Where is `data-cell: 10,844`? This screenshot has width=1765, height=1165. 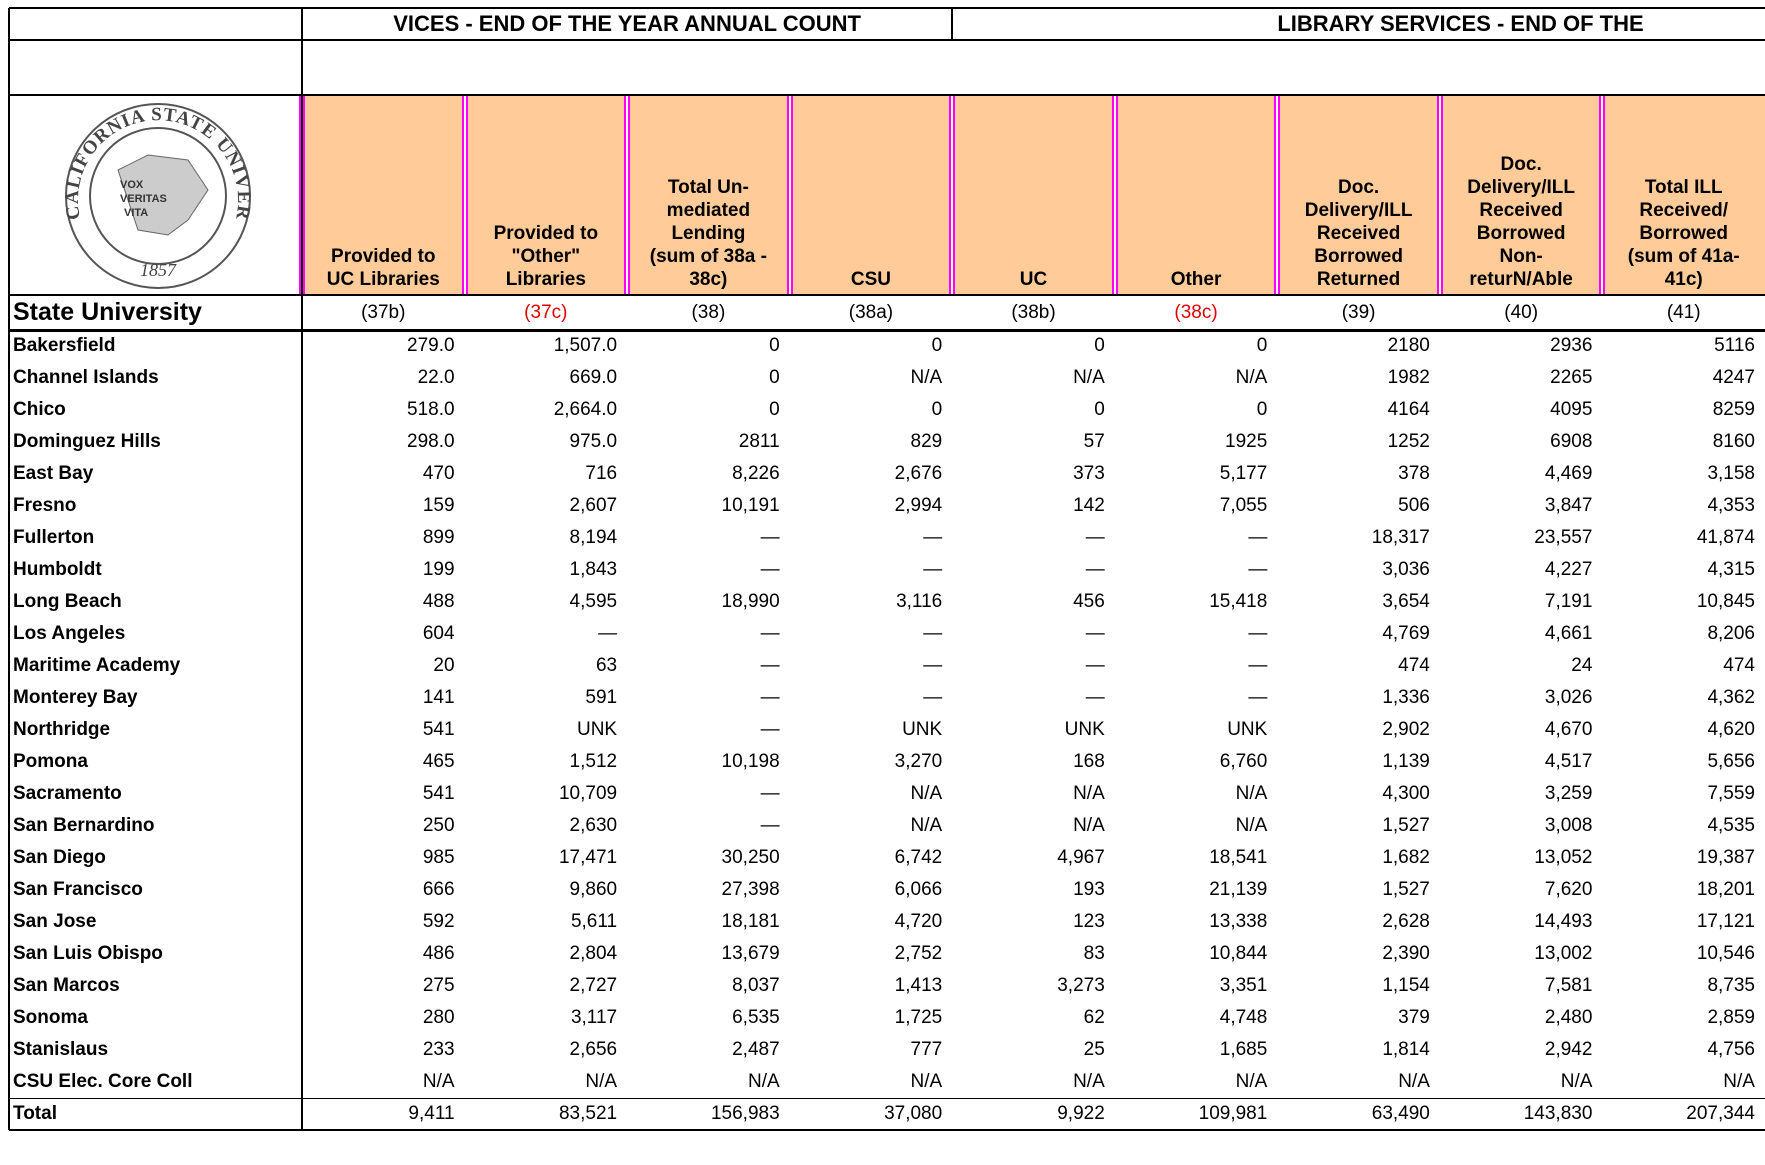 data-cell: 10,844 is located at coordinates (1238, 953).